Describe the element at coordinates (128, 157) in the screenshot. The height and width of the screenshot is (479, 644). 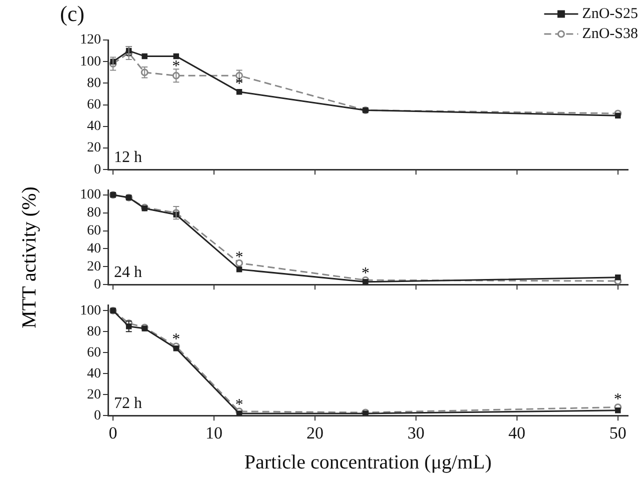
I see `annotation: 12 h` at that location.